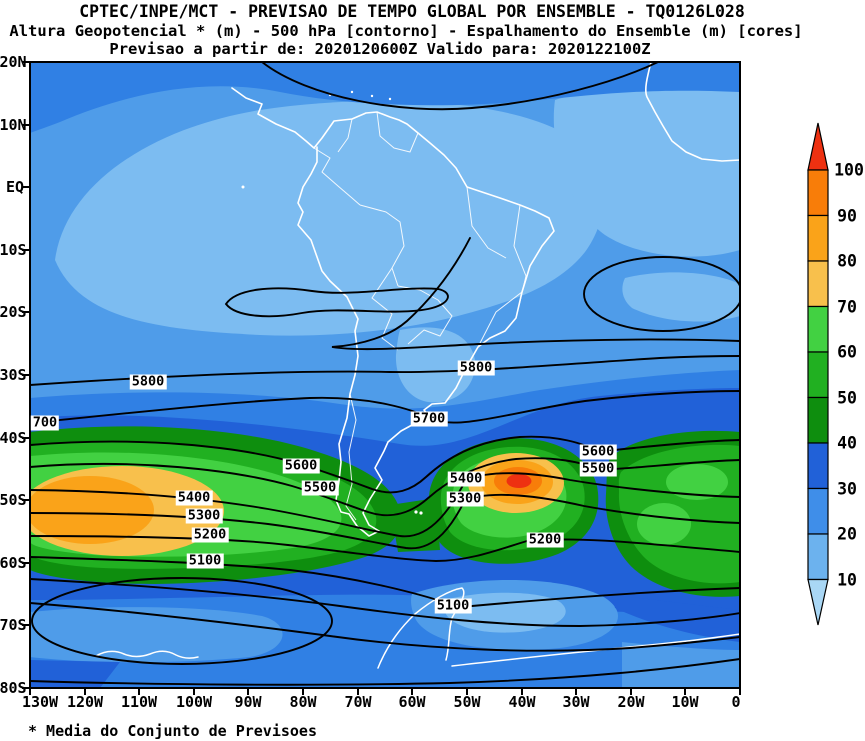  I want to click on lat-axis-label: EQ, so click(15, 187).